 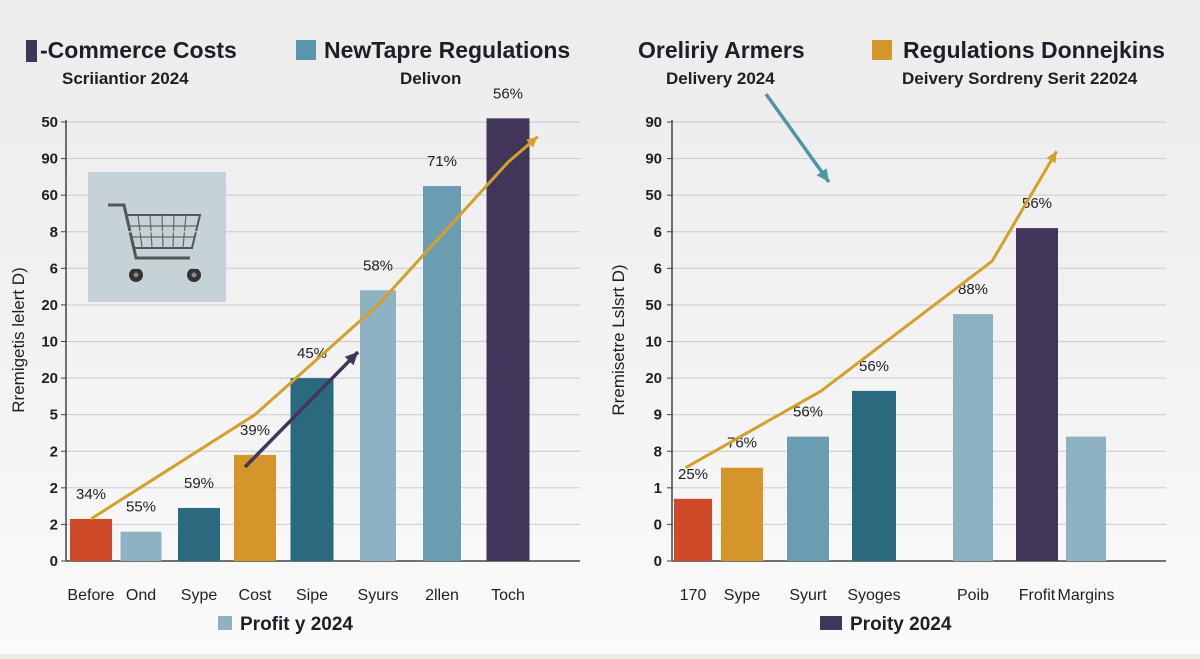 What do you see at coordinates (447, 50) in the screenshot?
I see `legend-regulations: NewTapre Regulations` at bounding box center [447, 50].